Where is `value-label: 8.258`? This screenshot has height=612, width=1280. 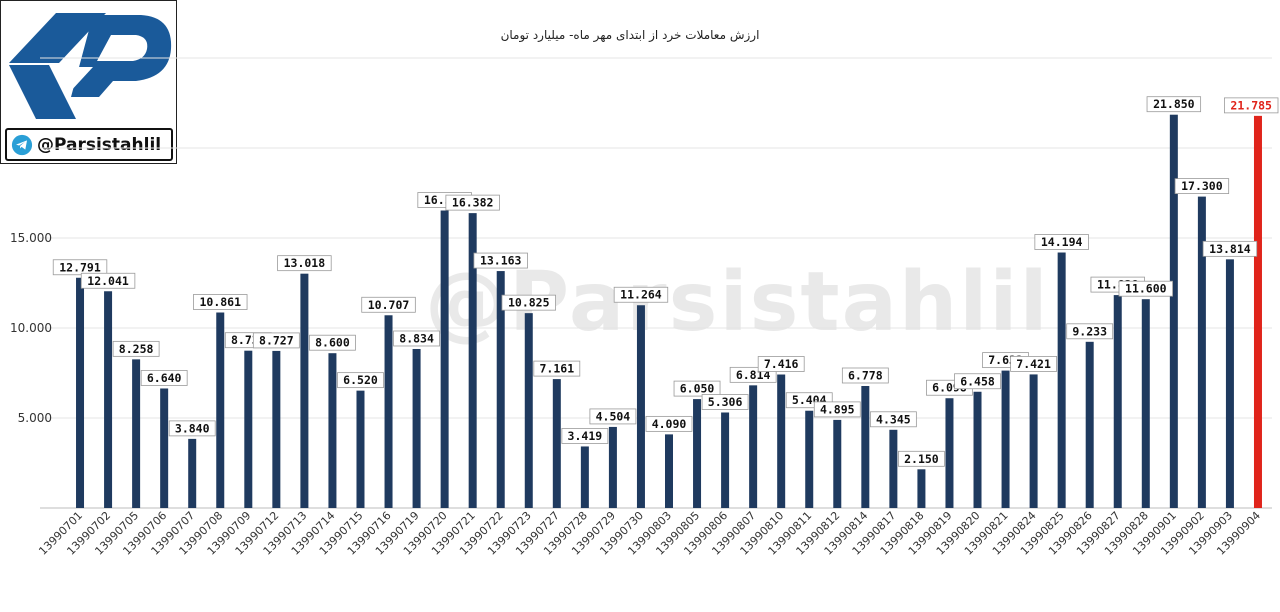 value-label: 8.258 is located at coordinates (136, 349).